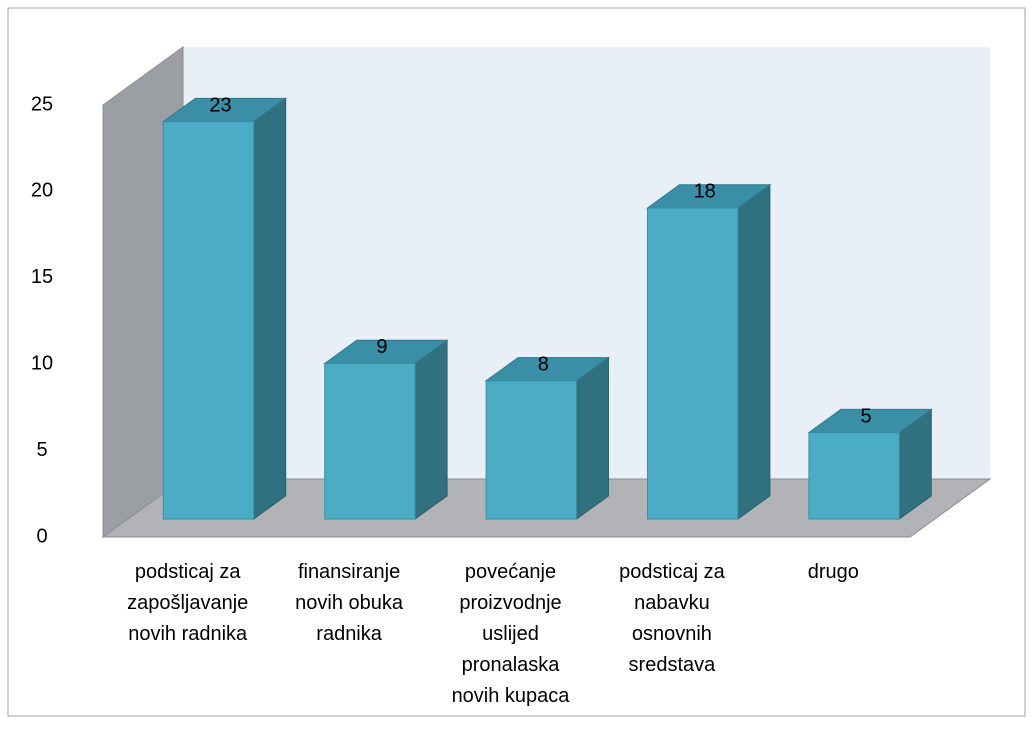 The width and height of the screenshot is (1033, 732). Describe the element at coordinates (543, 364) in the screenshot. I see `value-label: 8` at that location.